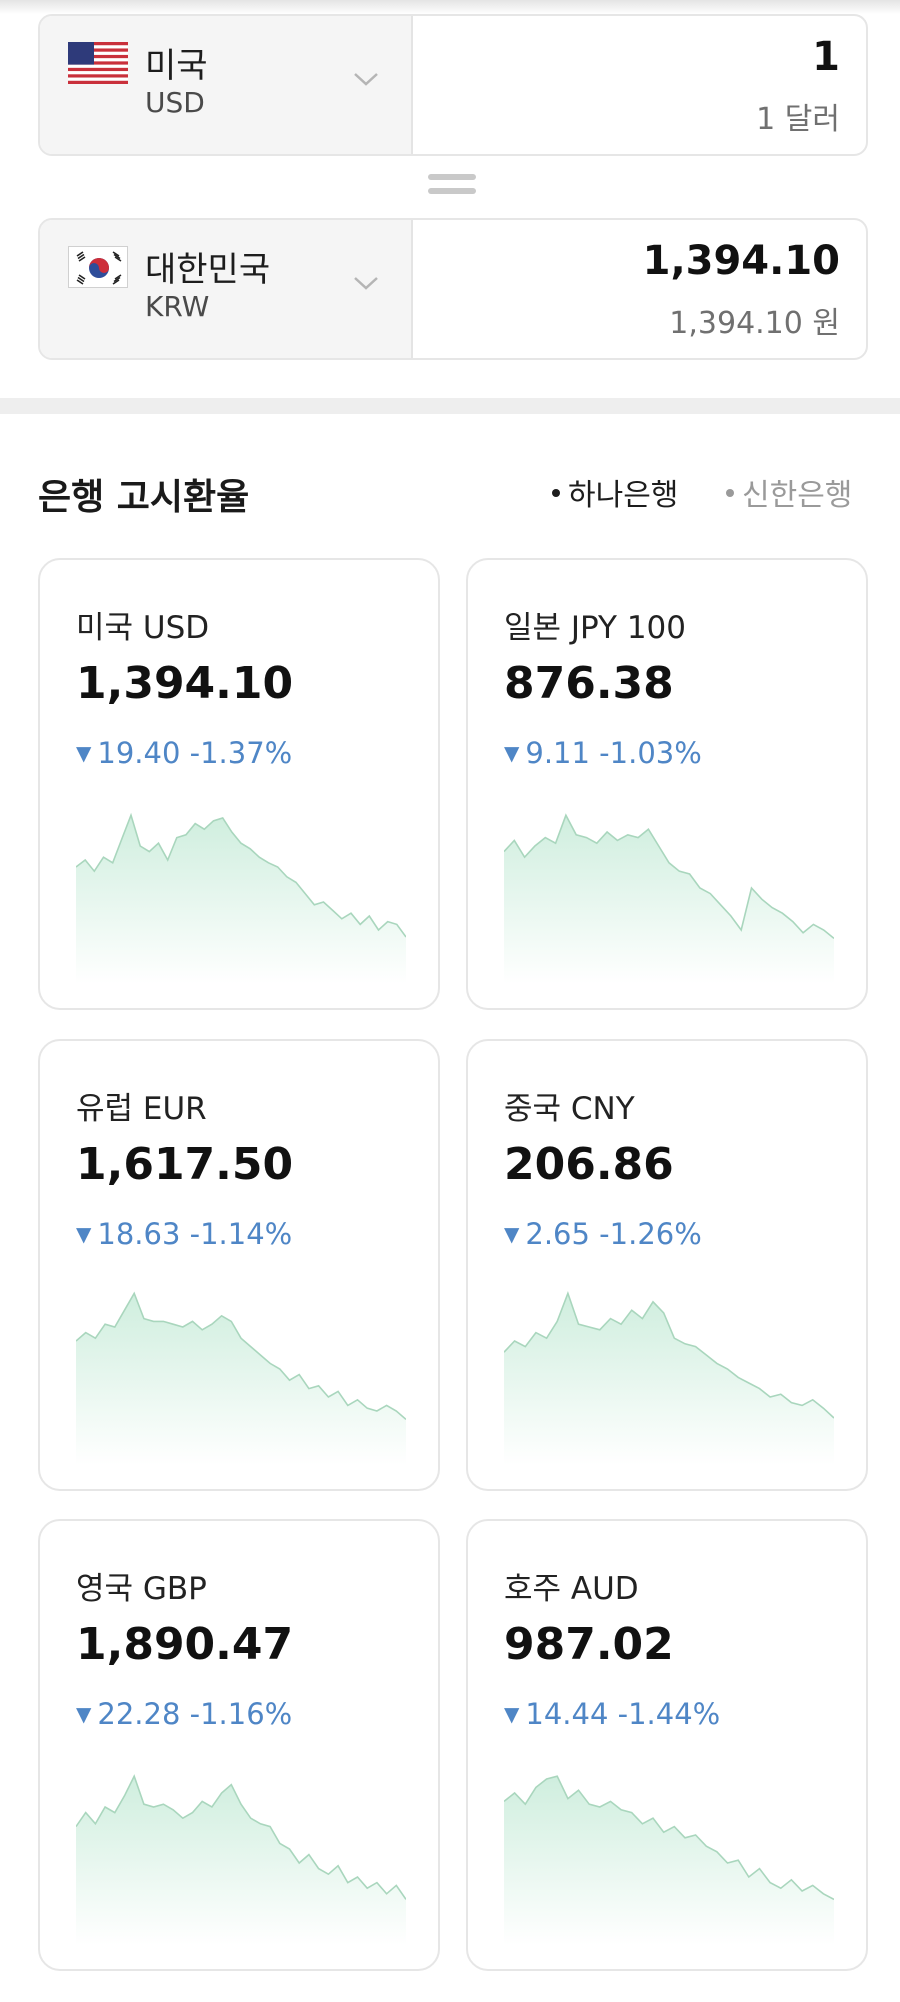 This screenshot has height=2002, width=900. What do you see at coordinates (595, 628) in the screenshot?
I see `card-title: 일본 JPY 100` at bounding box center [595, 628].